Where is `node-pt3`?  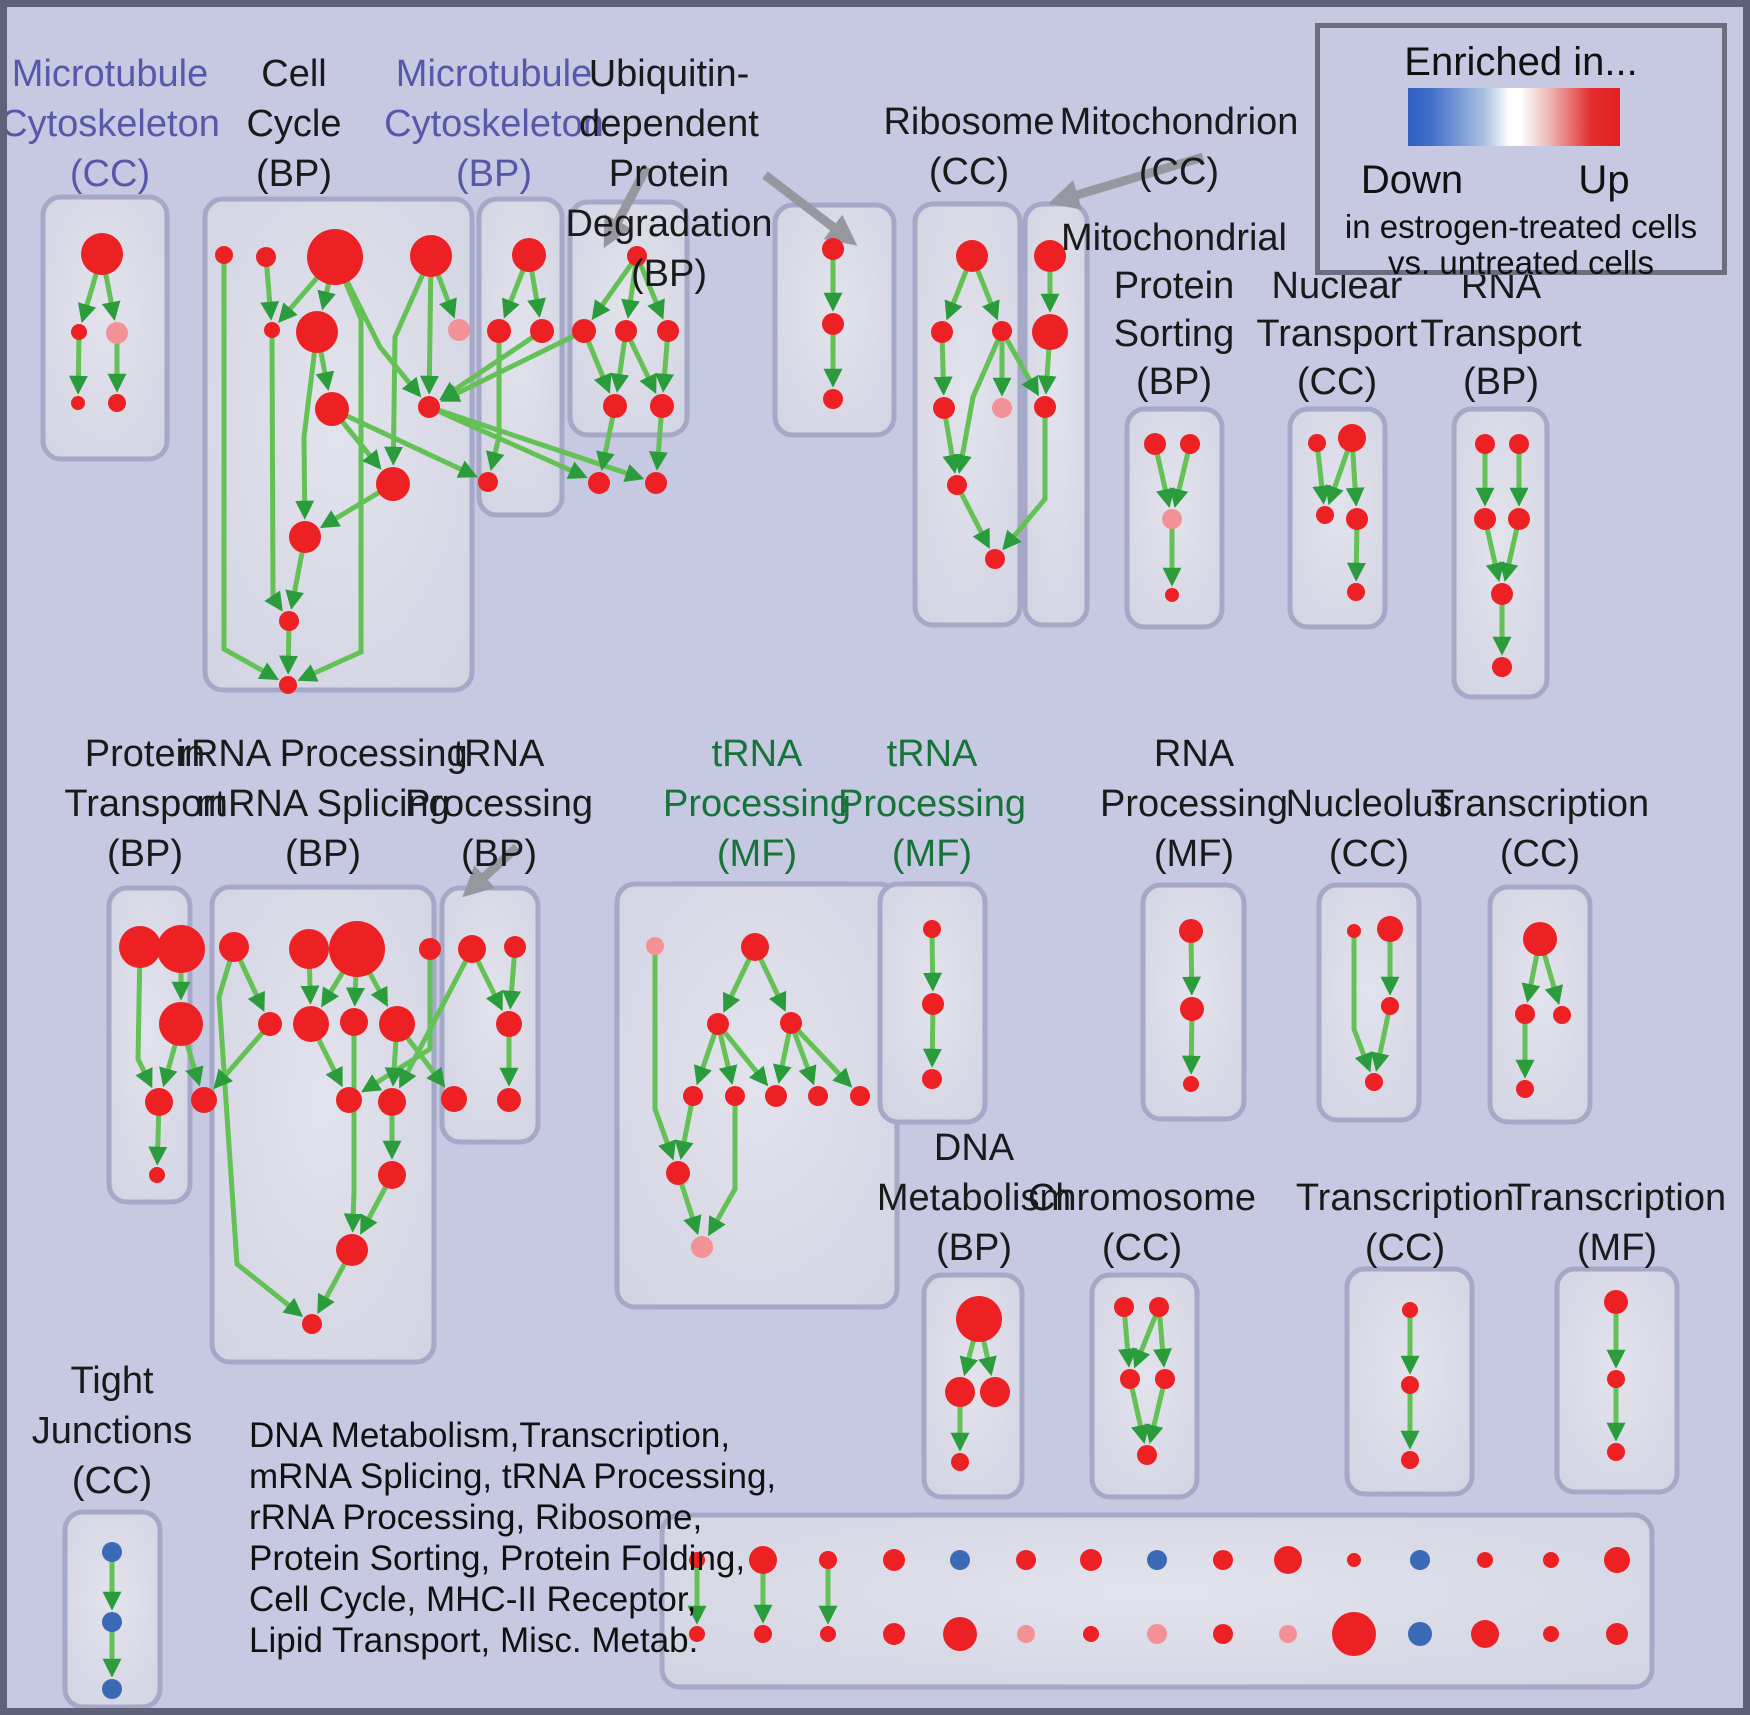 node-pt3 is located at coordinates (181, 1024).